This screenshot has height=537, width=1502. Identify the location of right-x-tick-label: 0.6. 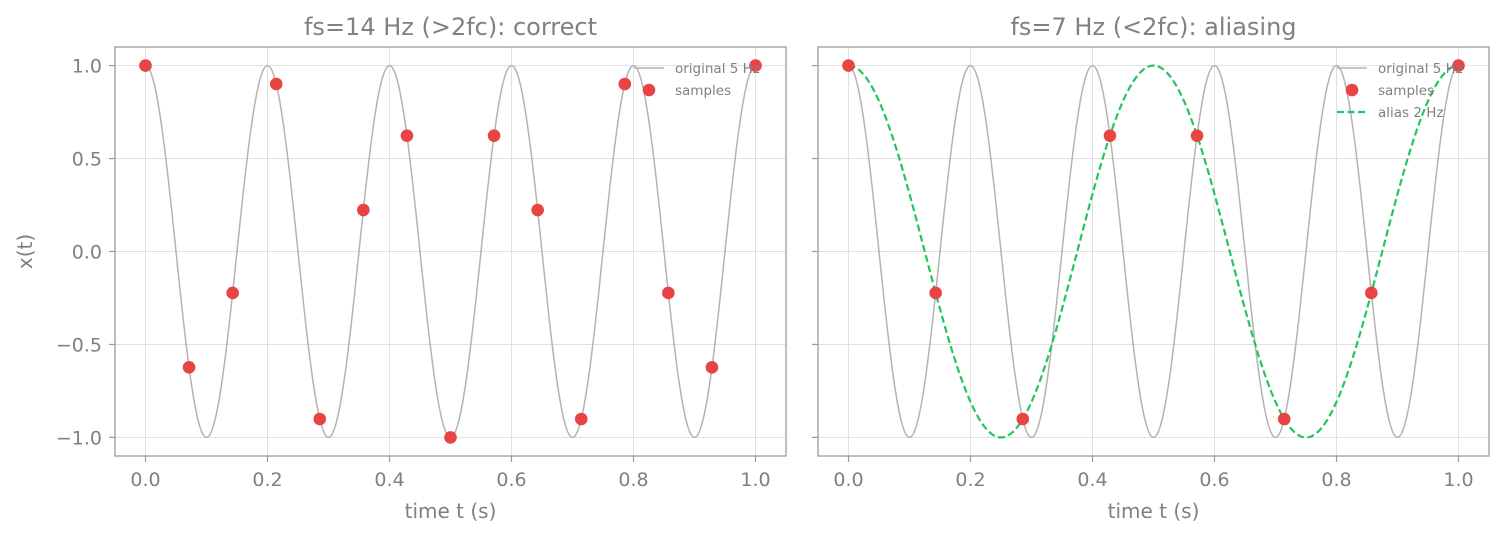
(1214, 480).